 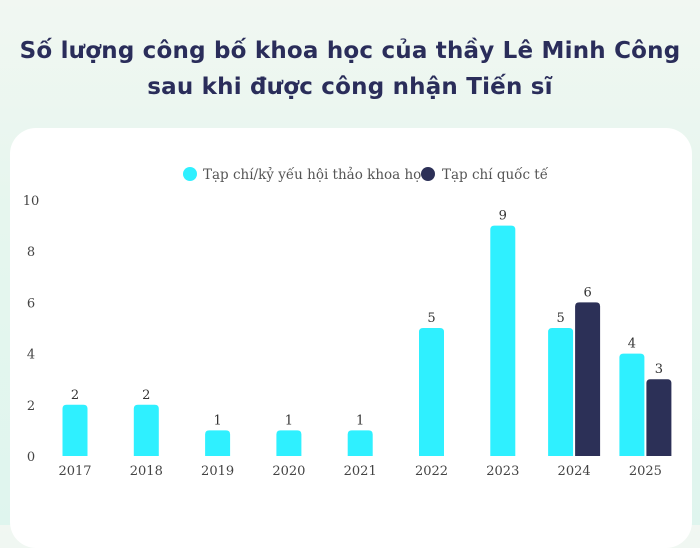 What do you see at coordinates (31, 303) in the screenshot?
I see `y-tick-label: 6` at bounding box center [31, 303].